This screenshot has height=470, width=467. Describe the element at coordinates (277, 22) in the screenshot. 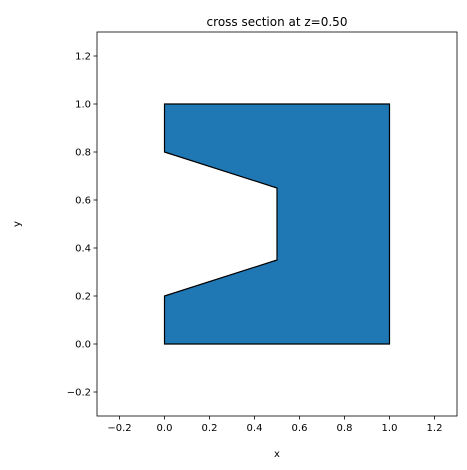

I see `chart-title: cross section at z=0.50` at that location.